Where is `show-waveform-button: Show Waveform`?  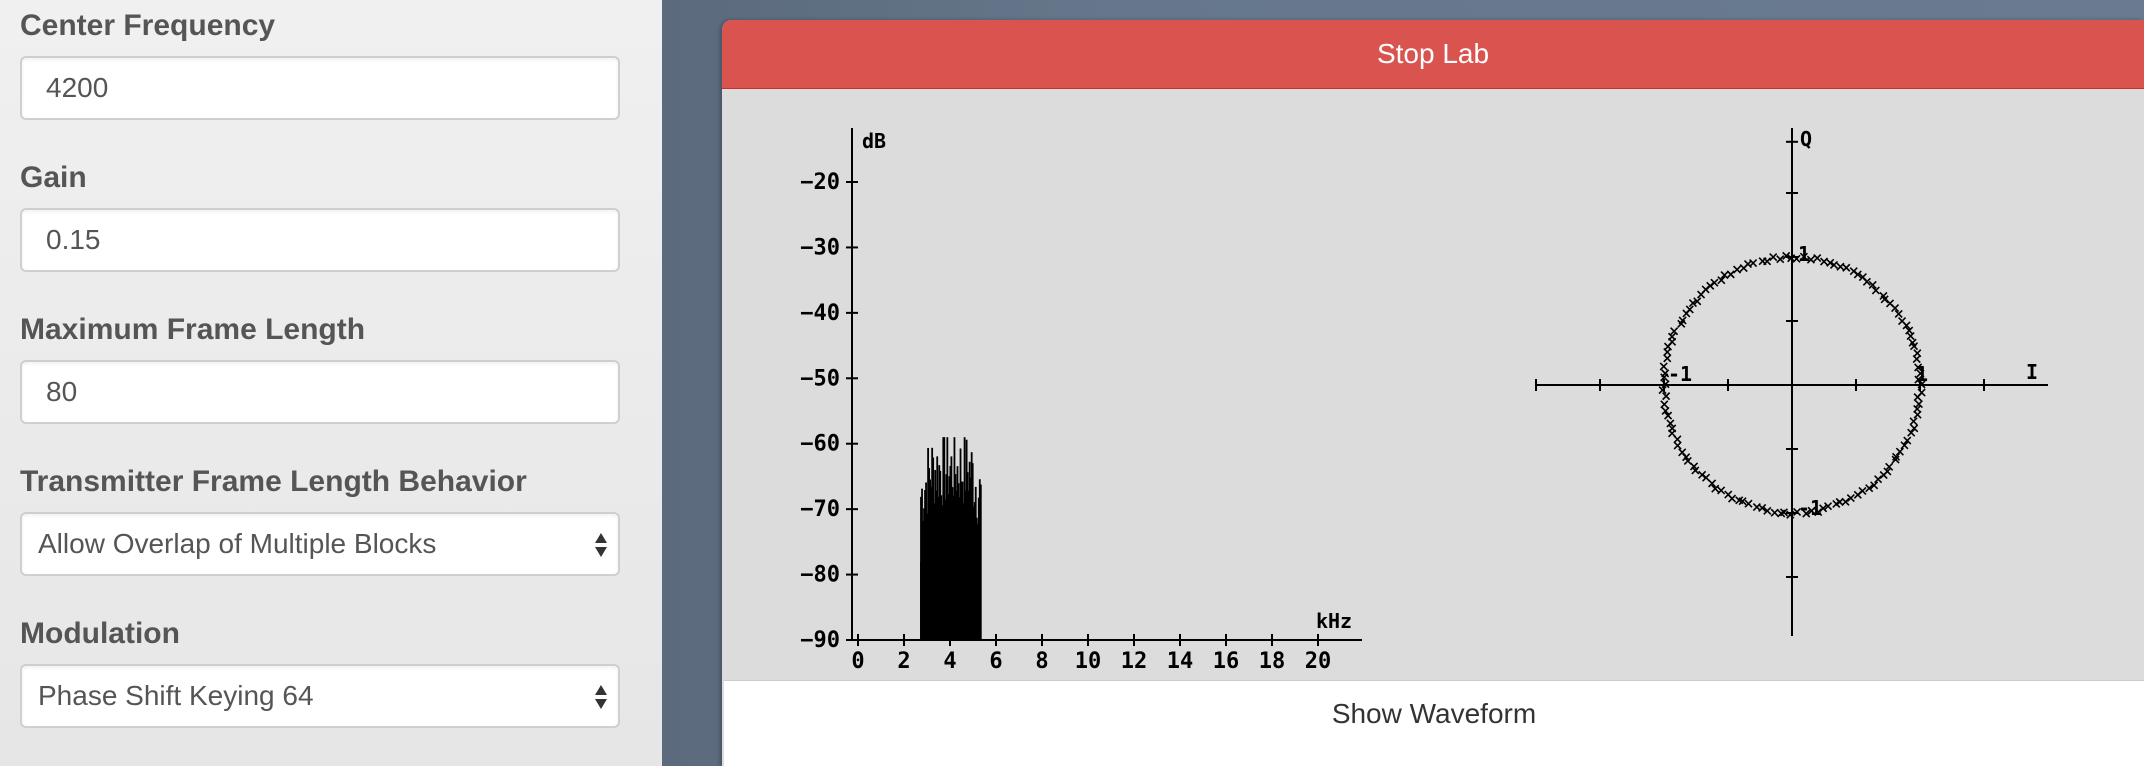 show-waveform-button: Show Waveform is located at coordinates (1434, 723).